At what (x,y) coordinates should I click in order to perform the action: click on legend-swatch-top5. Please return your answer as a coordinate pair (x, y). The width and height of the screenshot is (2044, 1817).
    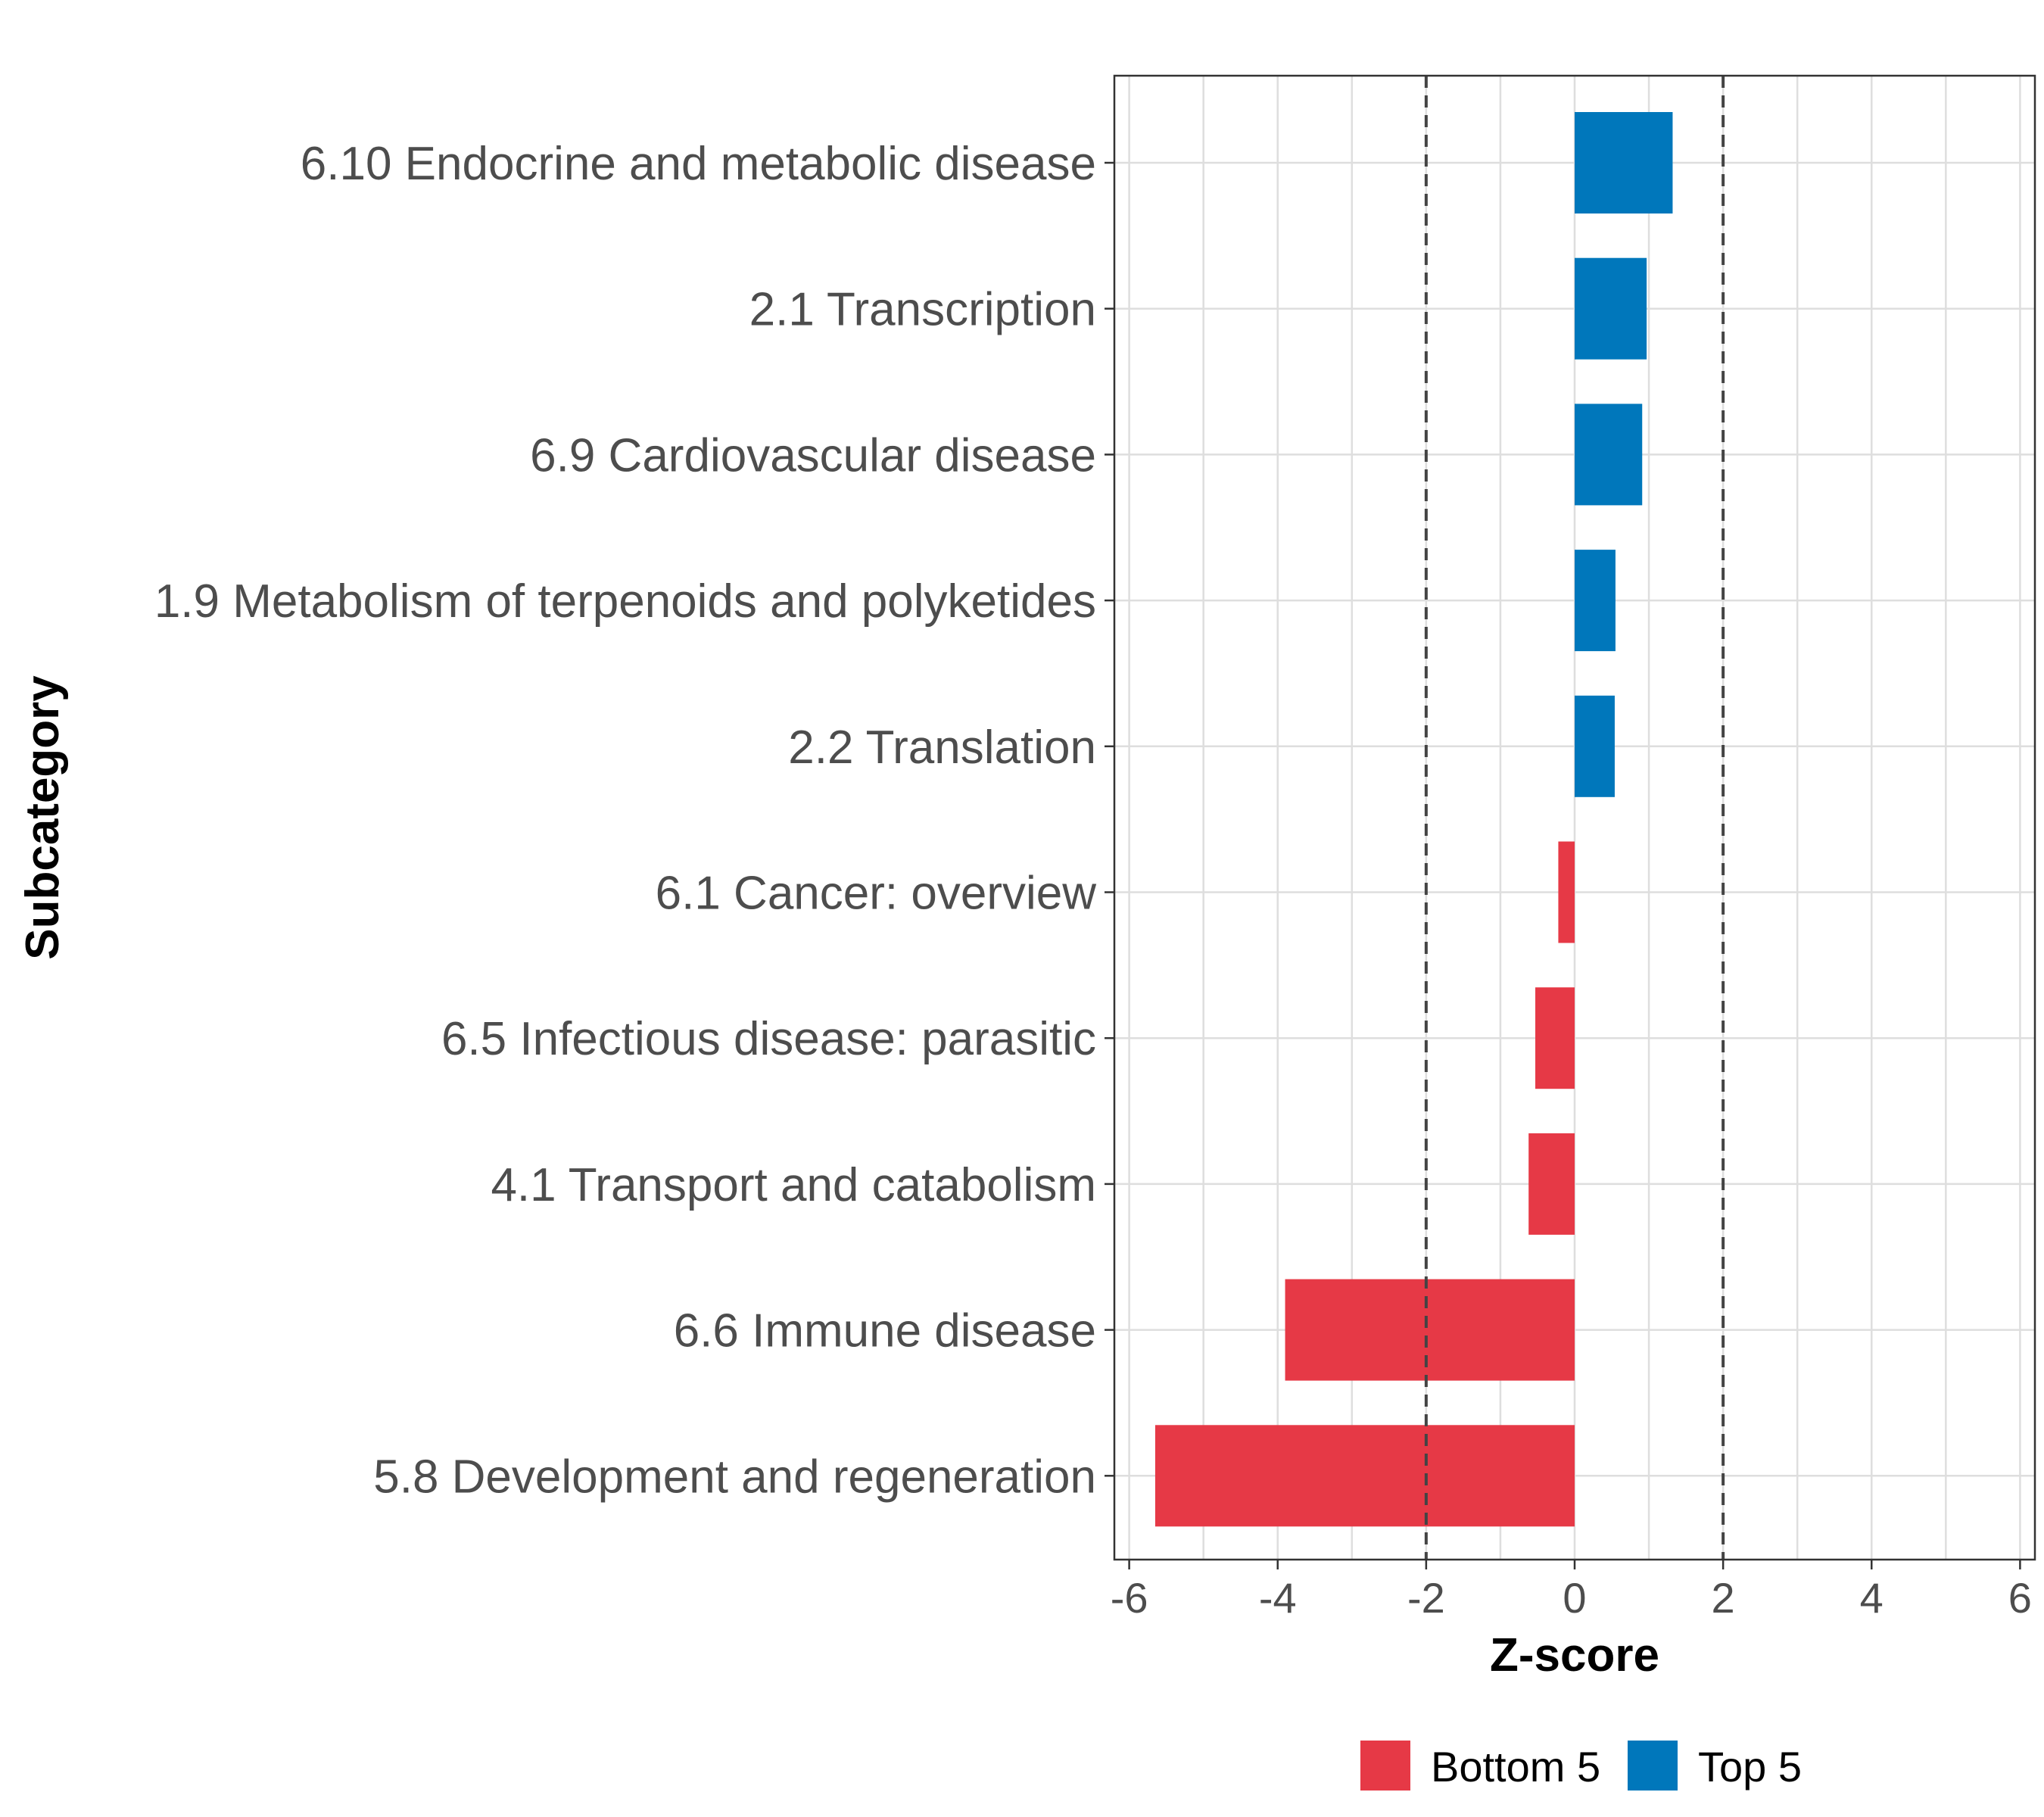
    Looking at the image, I should click on (1653, 1766).